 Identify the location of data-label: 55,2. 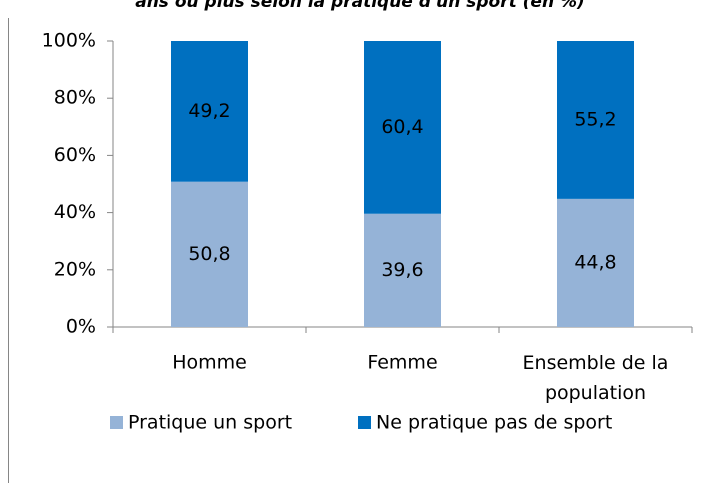
(595, 119).